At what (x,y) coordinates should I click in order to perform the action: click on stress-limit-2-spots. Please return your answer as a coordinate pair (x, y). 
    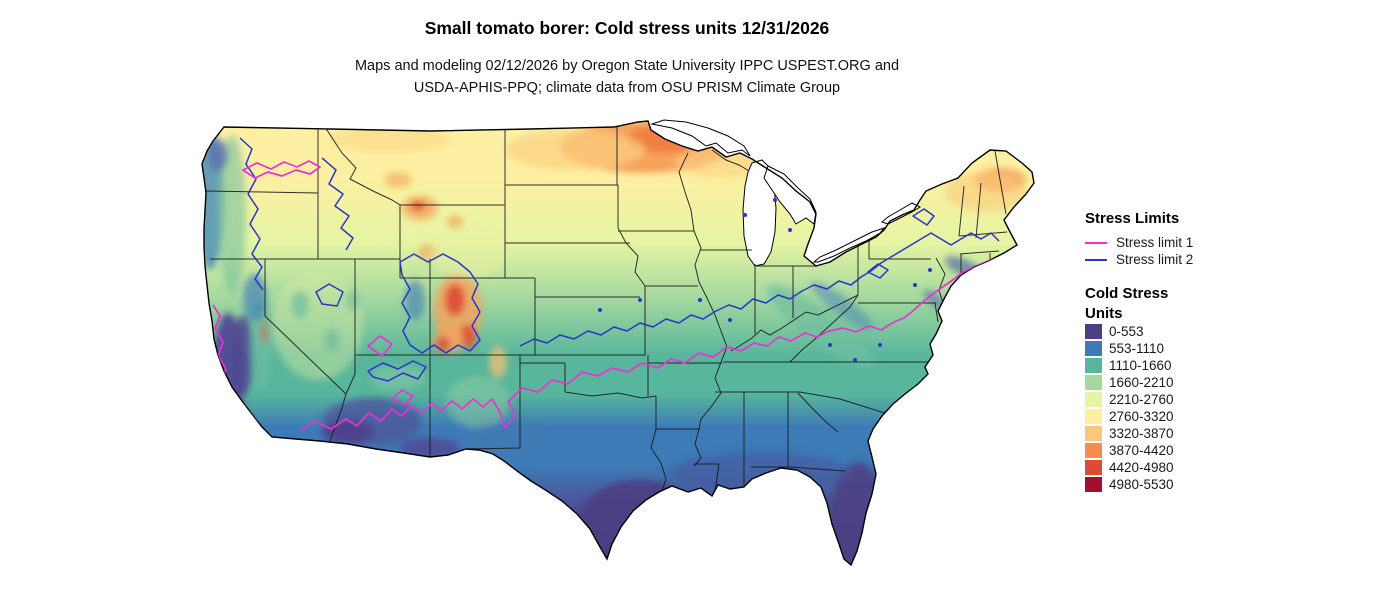
    Looking at the image, I should click on (765, 280).